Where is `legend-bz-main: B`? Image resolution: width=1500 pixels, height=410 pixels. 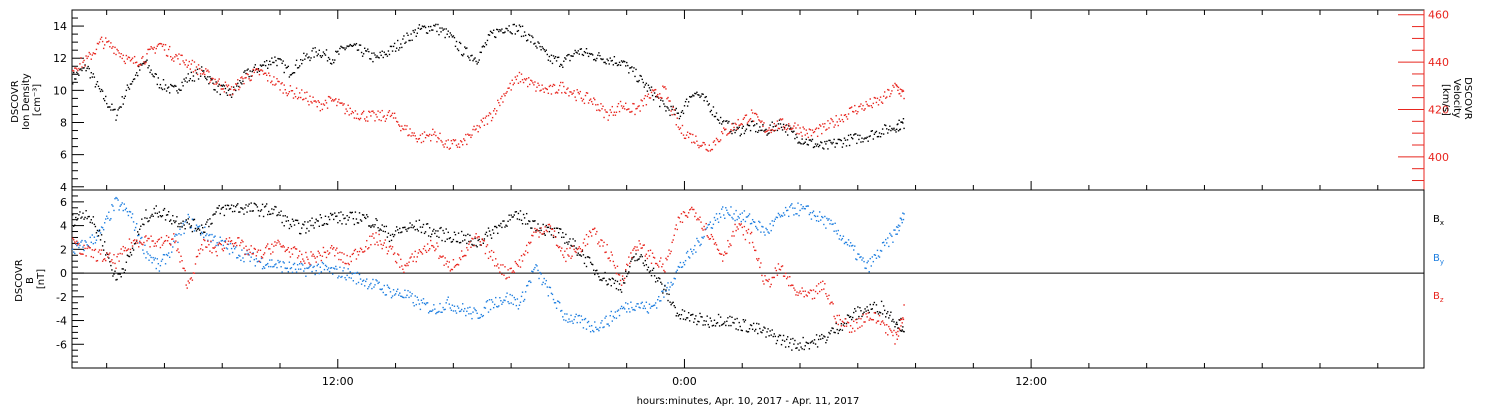 legend-bz-main: B is located at coordinates (1436, 296).